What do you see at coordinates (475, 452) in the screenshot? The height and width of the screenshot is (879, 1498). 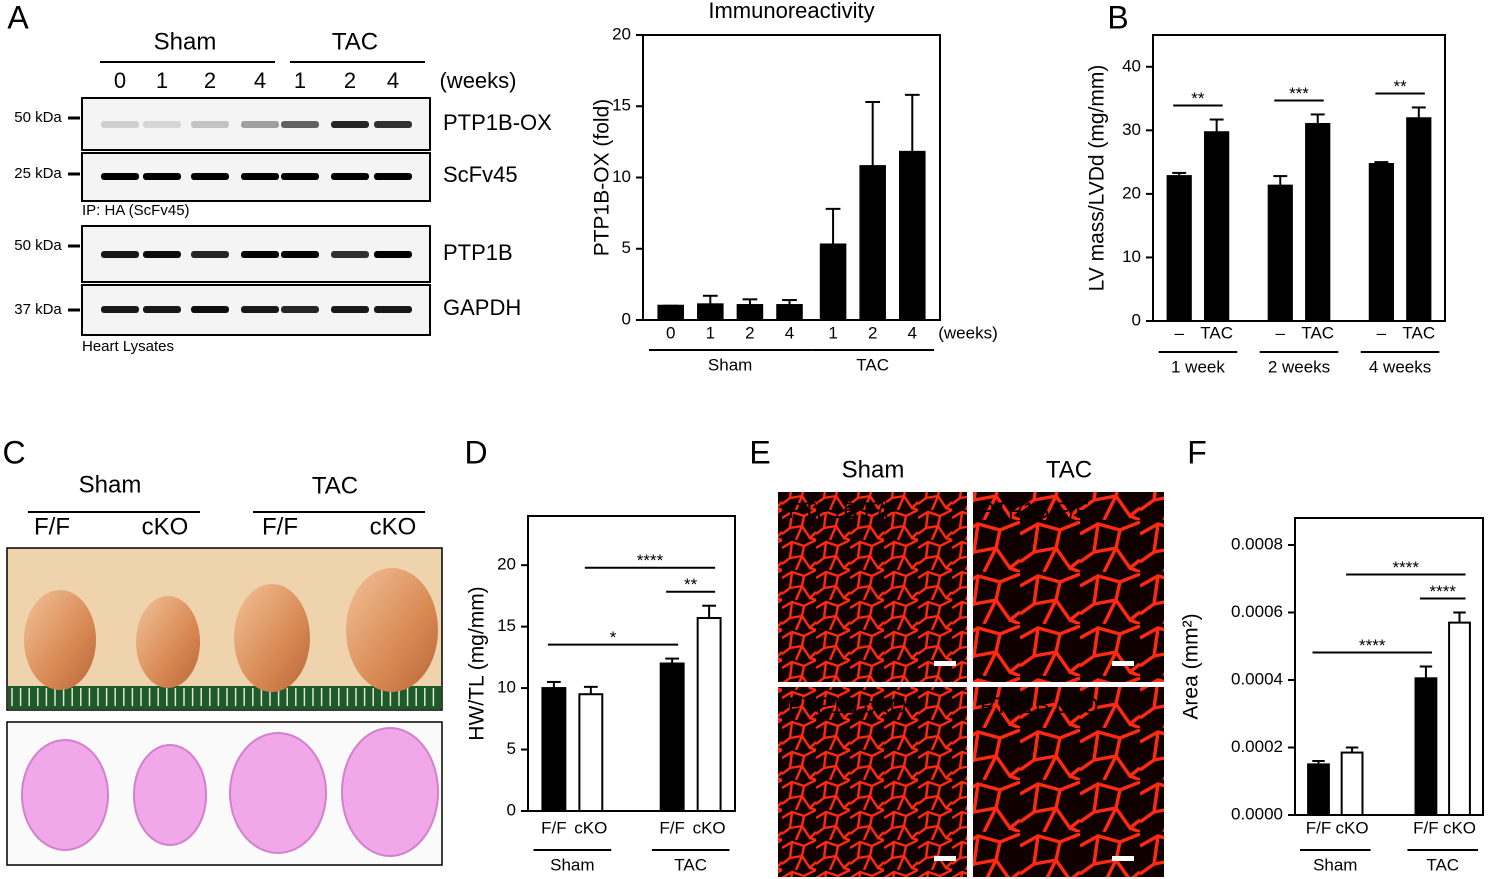 I see `panel-letter: D` at bounding box center [475, 452].